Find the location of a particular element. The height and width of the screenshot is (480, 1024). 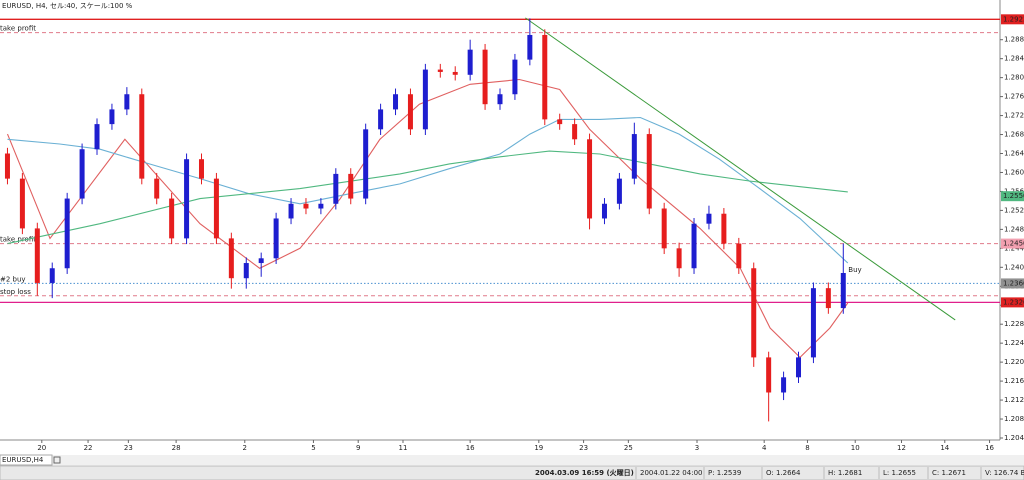

level-label: #2 buy is located at coordinates (13, 279).